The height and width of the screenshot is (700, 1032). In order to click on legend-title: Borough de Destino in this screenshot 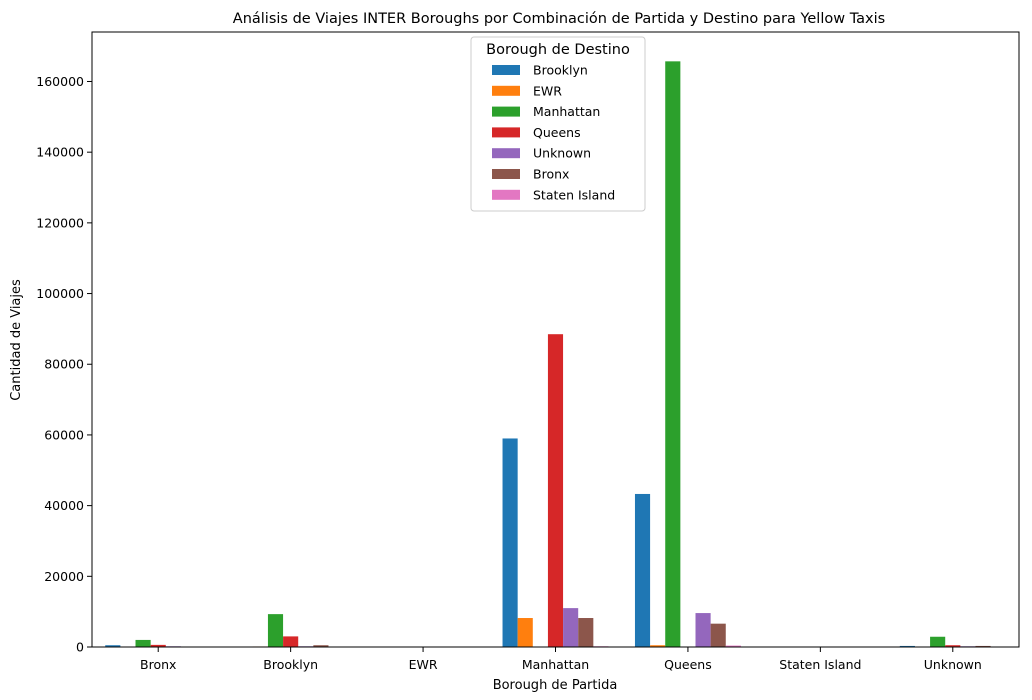, I will do `click(558, 50)`.